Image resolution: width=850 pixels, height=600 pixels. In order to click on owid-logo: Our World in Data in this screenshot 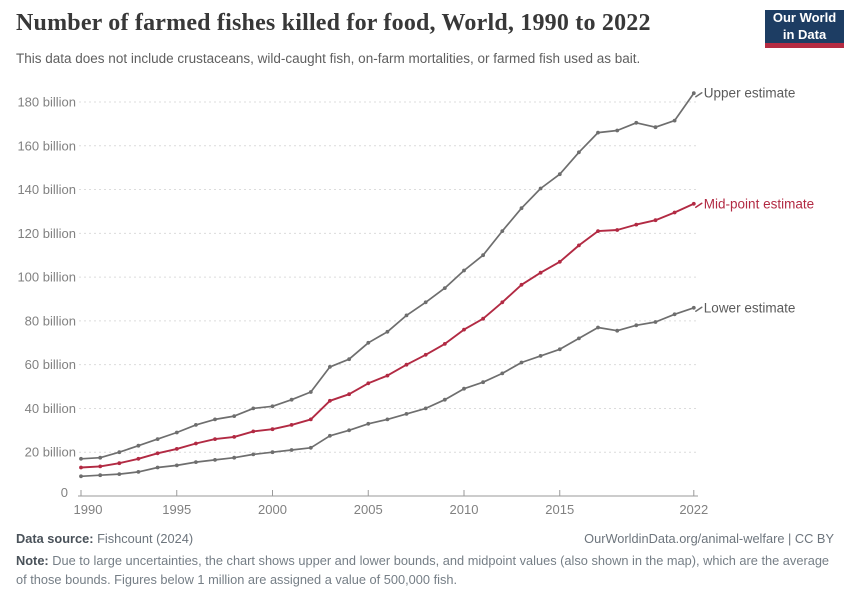, I will do `click(804, 29)`.